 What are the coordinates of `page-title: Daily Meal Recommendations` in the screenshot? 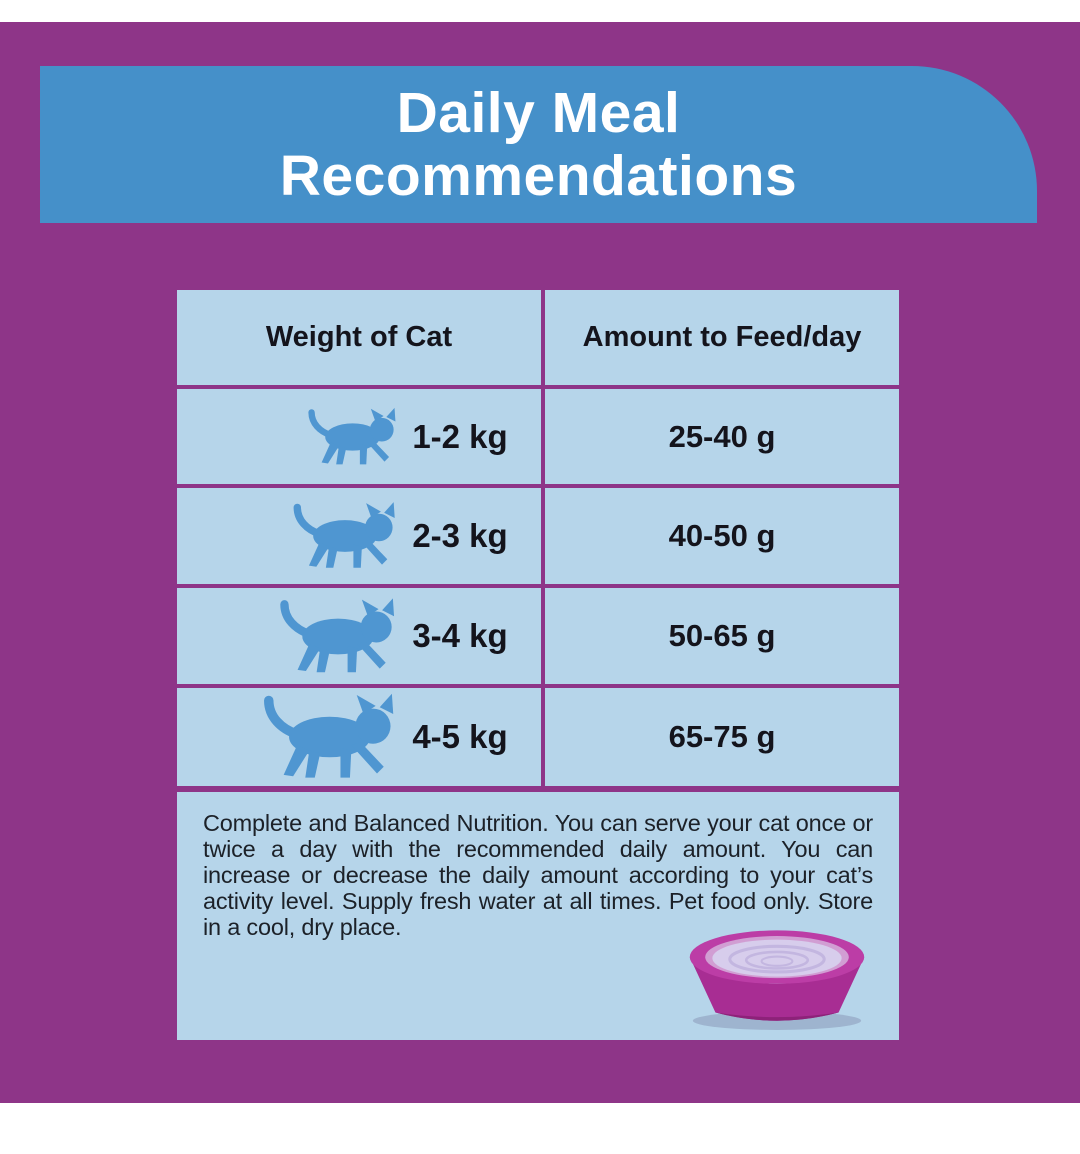 It's located at (538, 144).